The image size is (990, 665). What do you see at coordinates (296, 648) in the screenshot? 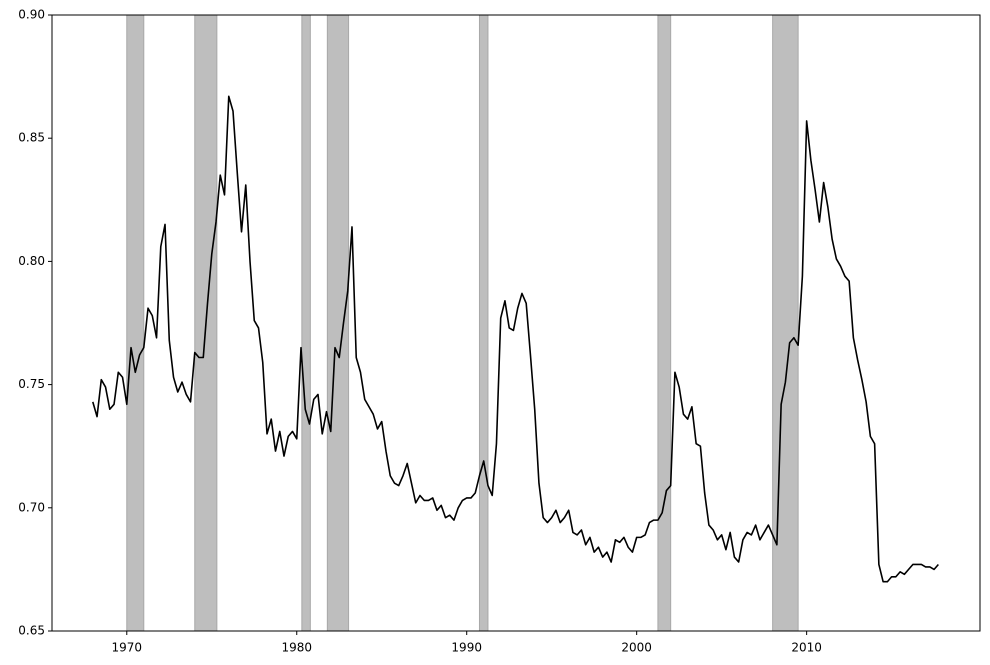
I see `x-tick-label: 1980` at bounding box center [296, 648].